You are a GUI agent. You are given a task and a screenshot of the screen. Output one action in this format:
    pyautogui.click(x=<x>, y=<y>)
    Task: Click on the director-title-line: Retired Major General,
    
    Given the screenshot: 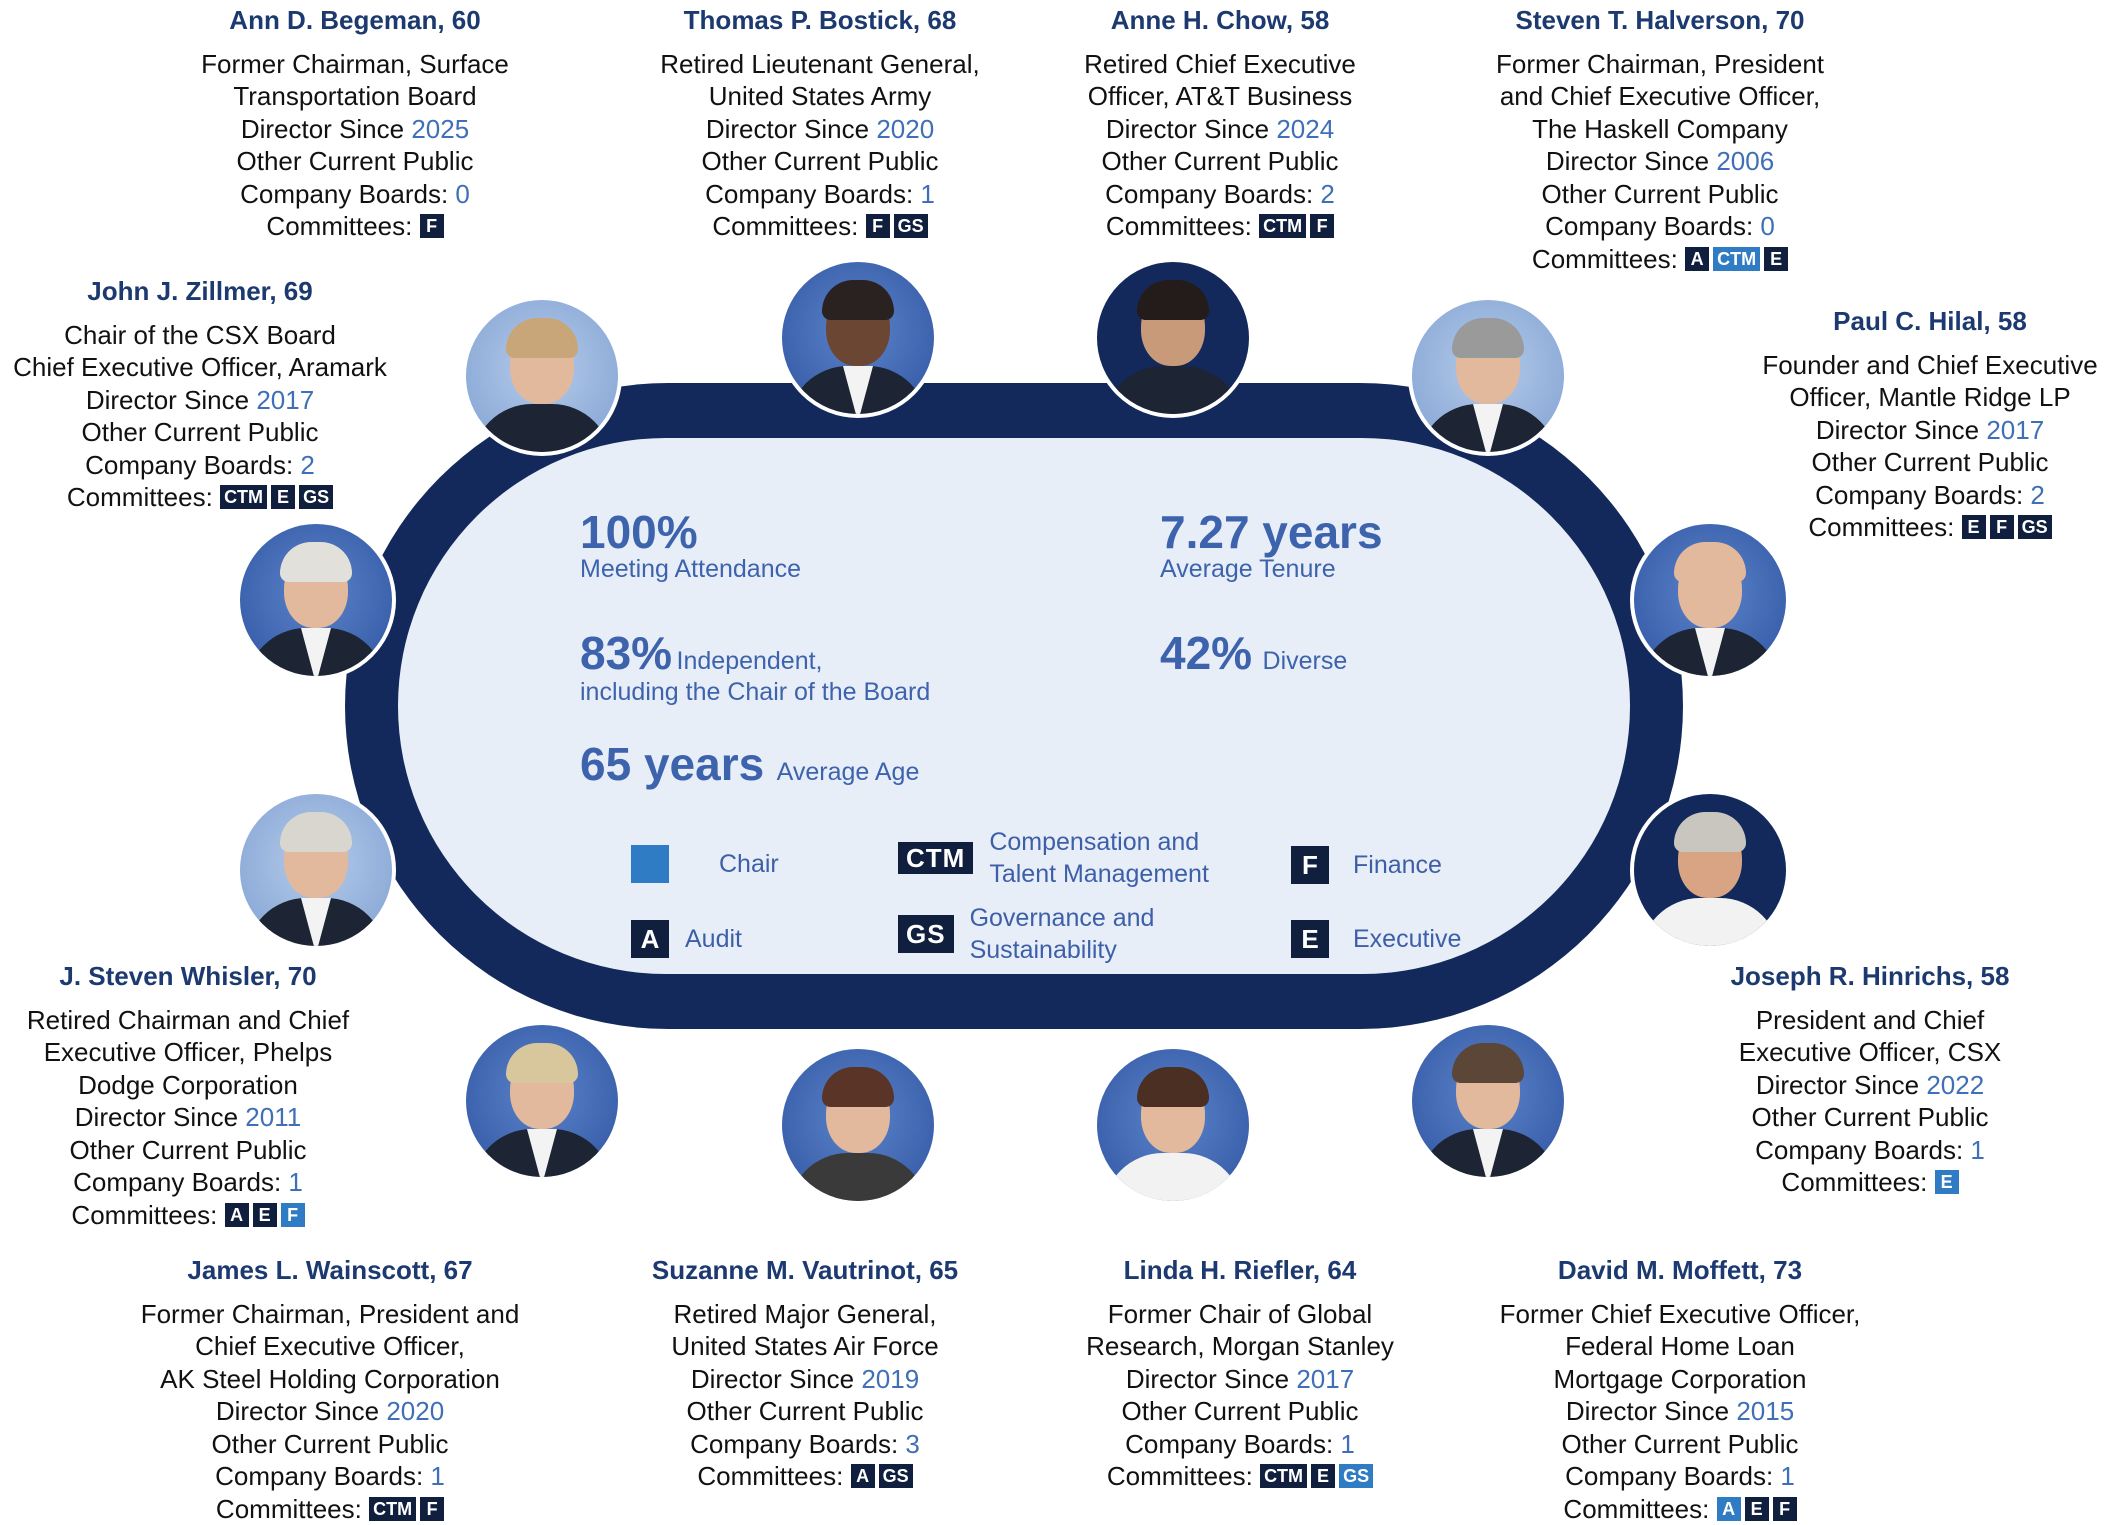 What is the action you would take?
    pyautogui.click(x=805, y=1314)
    